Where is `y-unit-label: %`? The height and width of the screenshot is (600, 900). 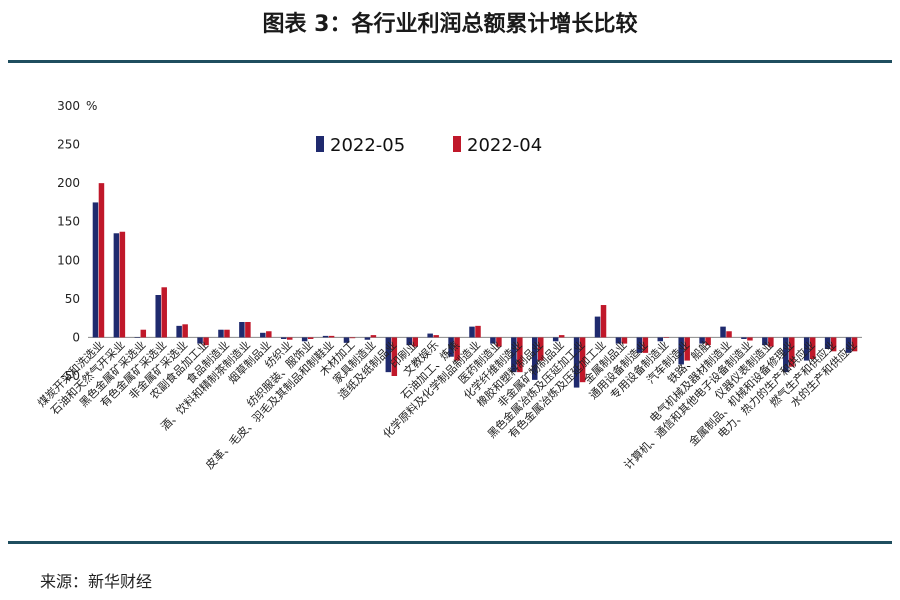 y-unit-label: % is located at coordinates (91, 106).